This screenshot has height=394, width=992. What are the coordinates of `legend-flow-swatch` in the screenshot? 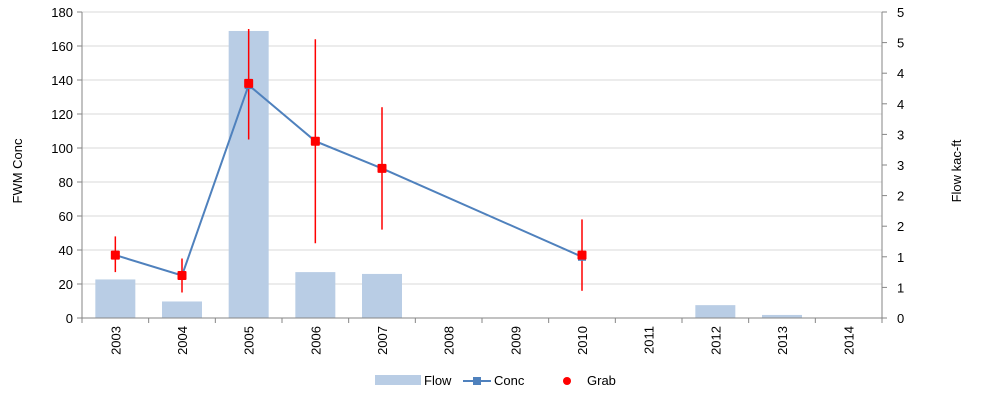 It's located at (398, 380).